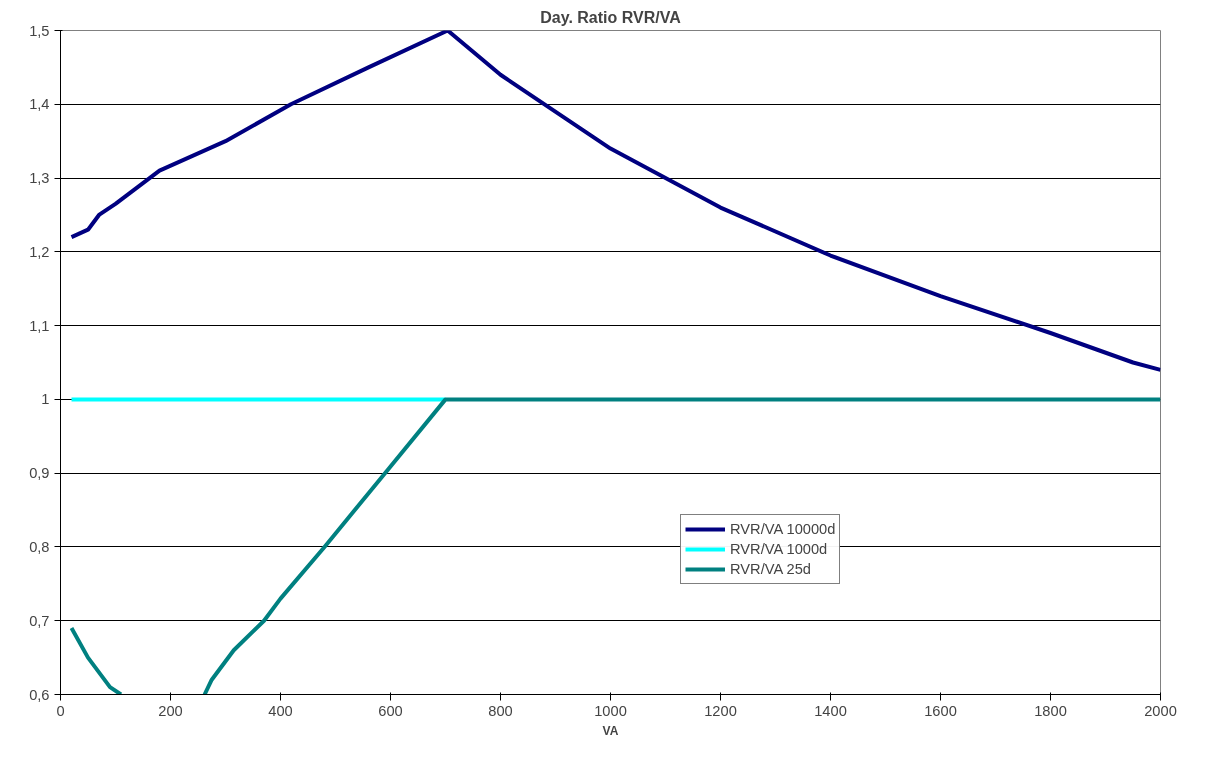 Image resolution: width=1214 pixels, height=762 pixels. Describe the element at coordinates (610, 710) in the screenshot. I see `x-tick-label: 1000` at that location.